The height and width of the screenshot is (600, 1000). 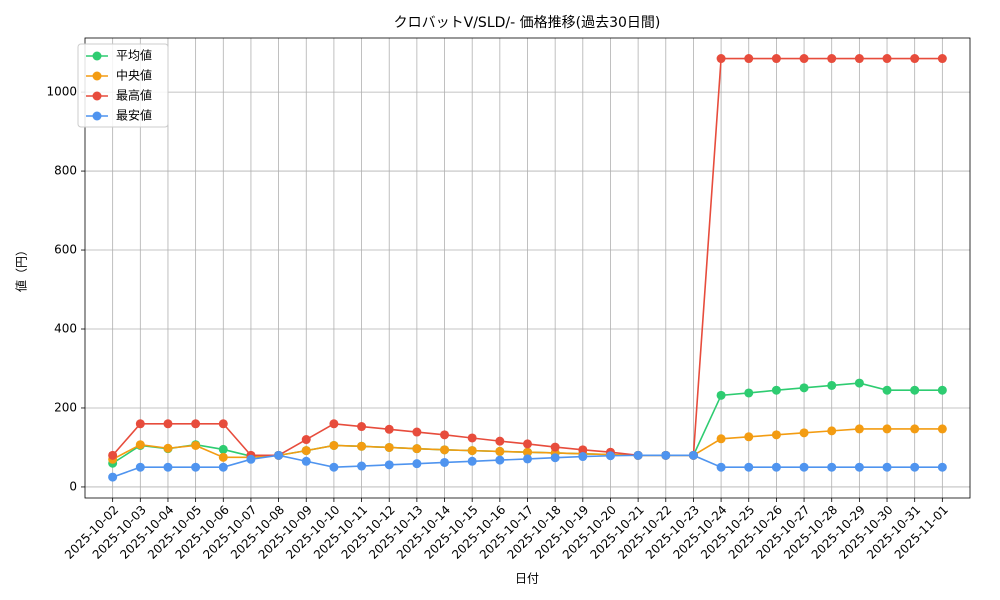 What do you see at coordinates (527, 23) in the screenshot?
I see `chart-title: クロバットV/SLD/- 価格推移(過去30日間)` at bounding box center [527, 23].